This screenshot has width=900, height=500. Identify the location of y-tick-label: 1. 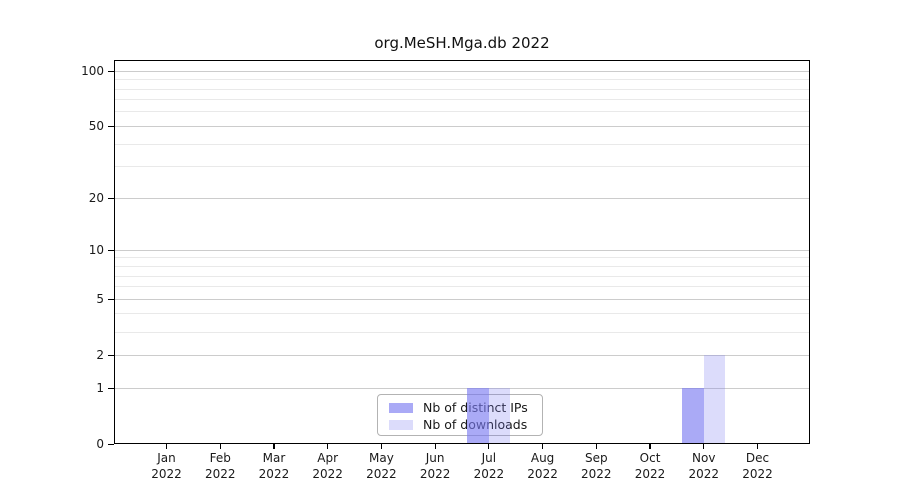
(100, 388).